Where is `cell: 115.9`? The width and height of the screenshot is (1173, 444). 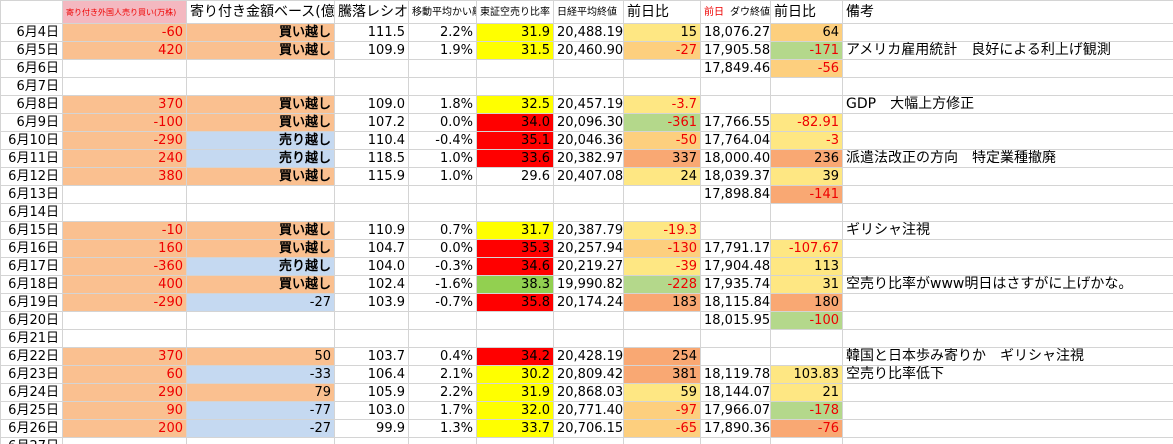
cell: 115.9 is located at coordinates (371, 176).